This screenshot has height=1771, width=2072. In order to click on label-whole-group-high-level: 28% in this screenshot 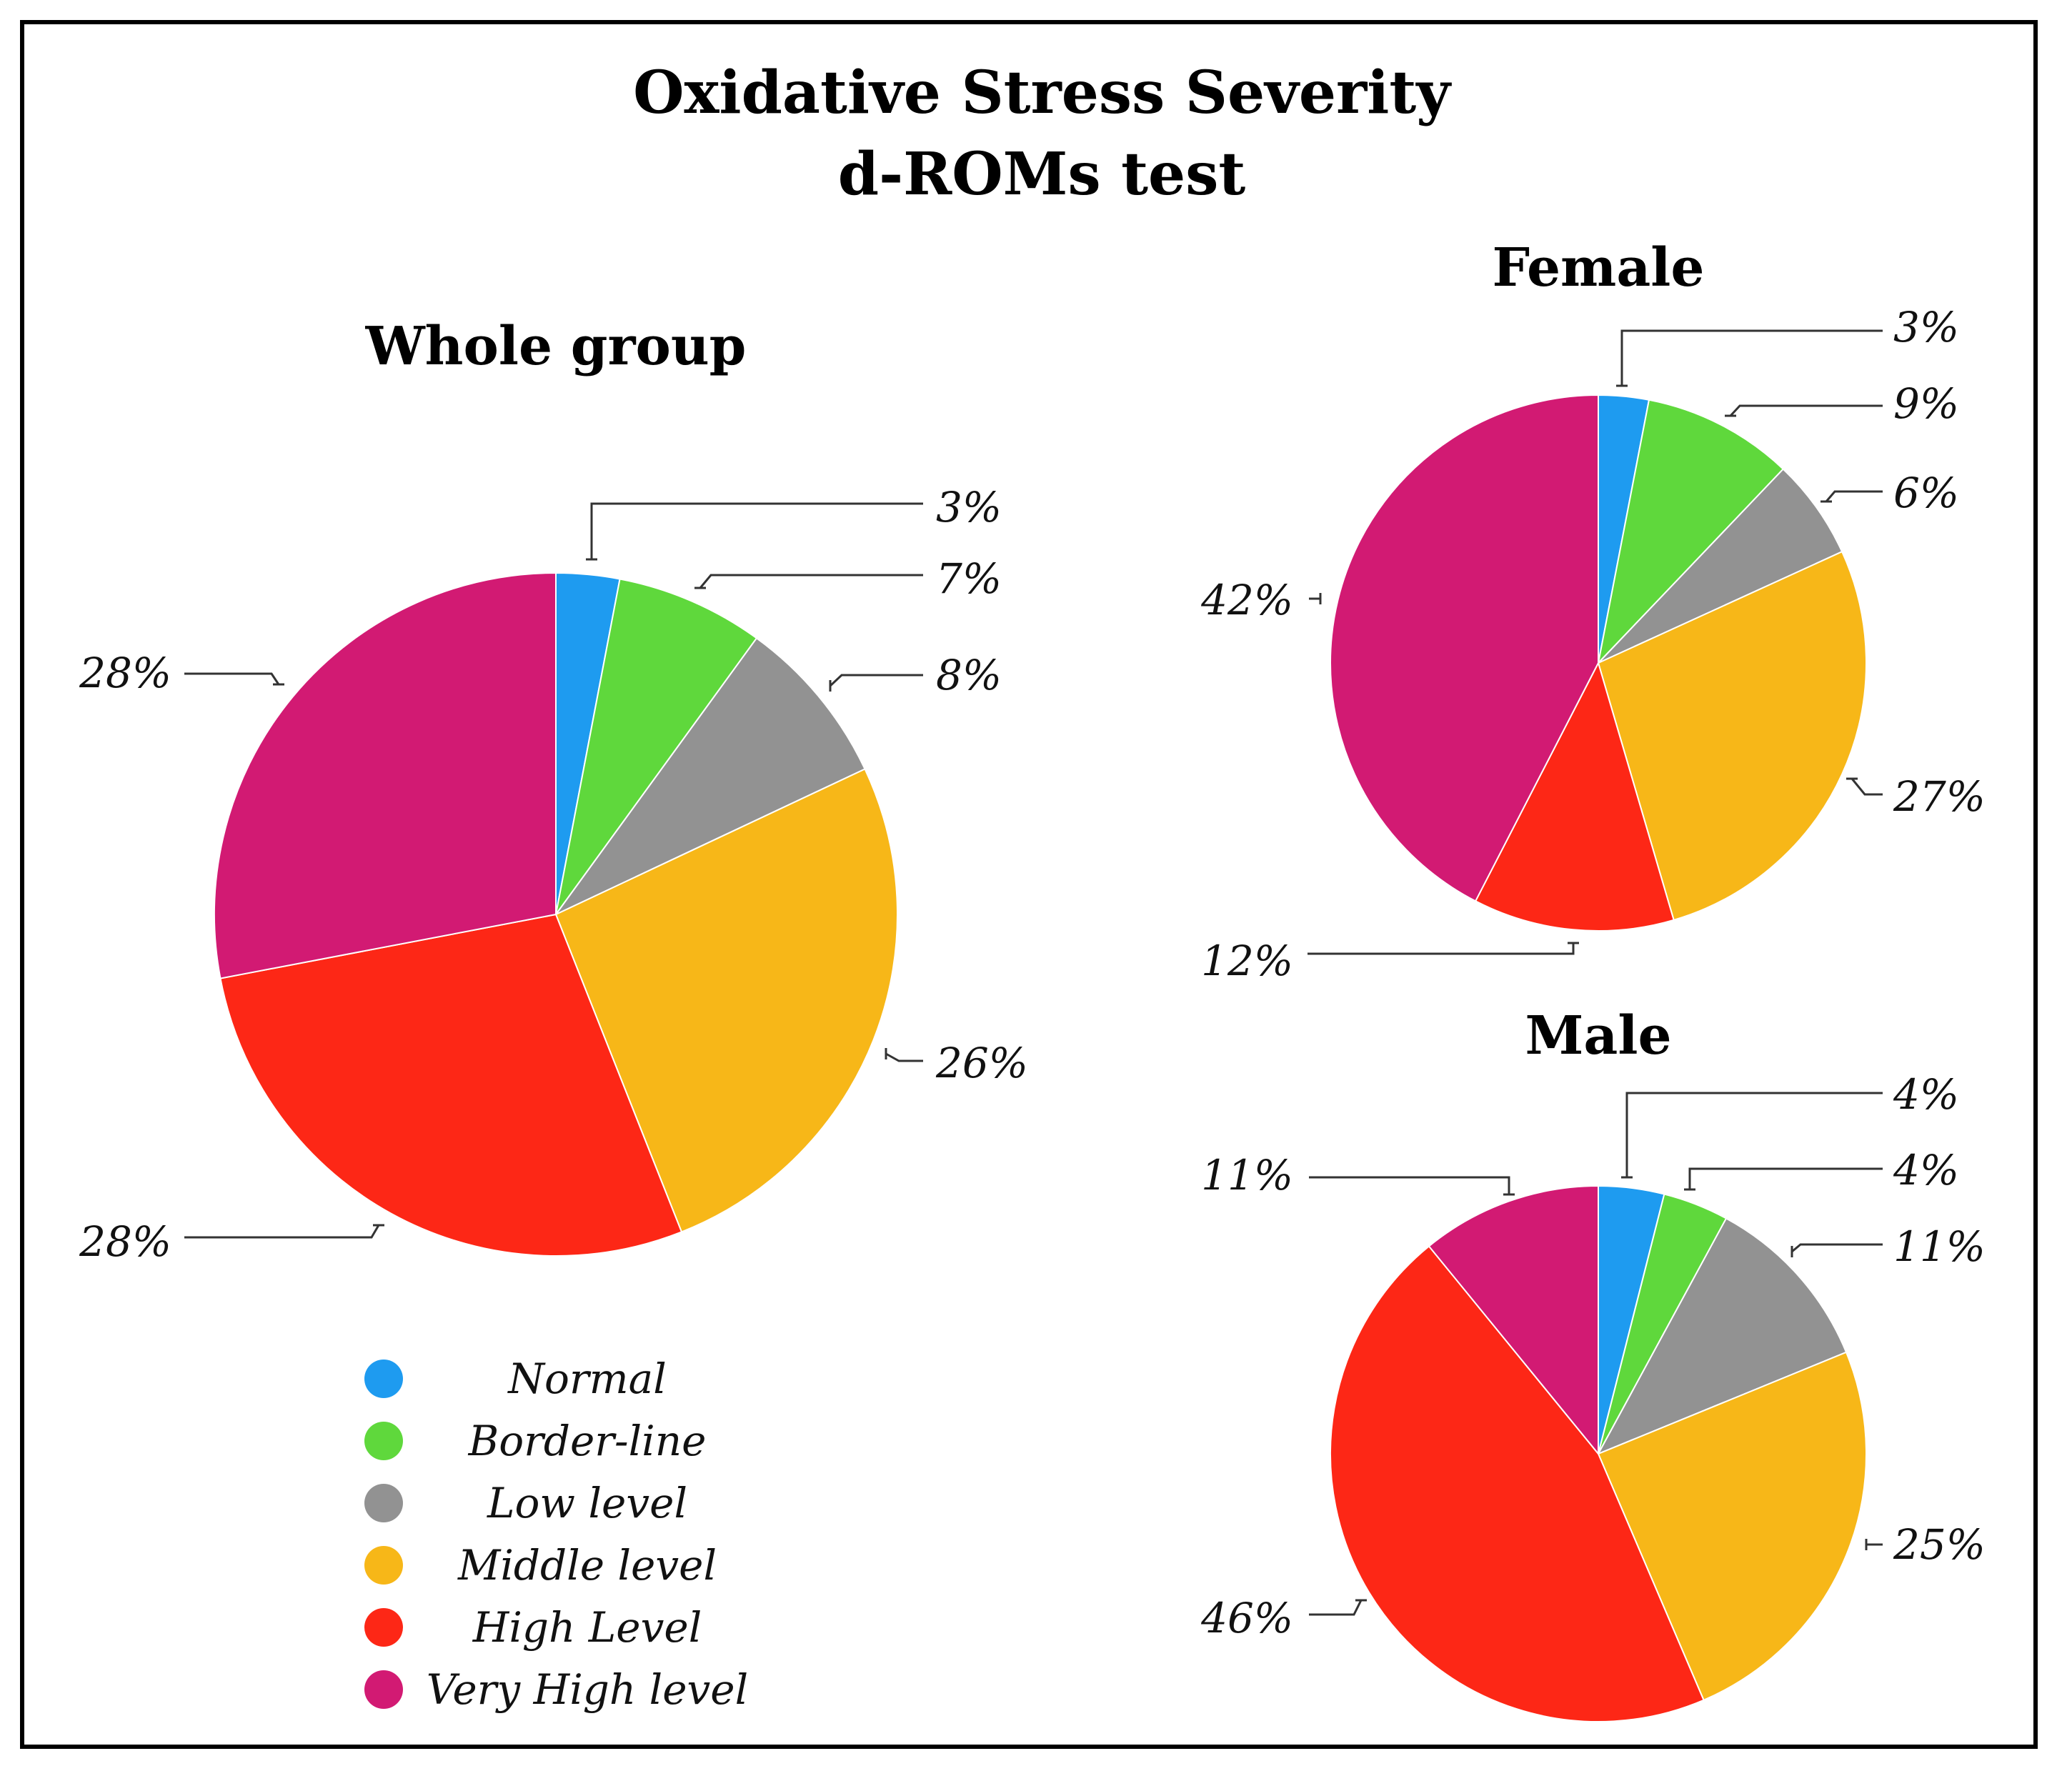, I will do `click(125, 1241)`.